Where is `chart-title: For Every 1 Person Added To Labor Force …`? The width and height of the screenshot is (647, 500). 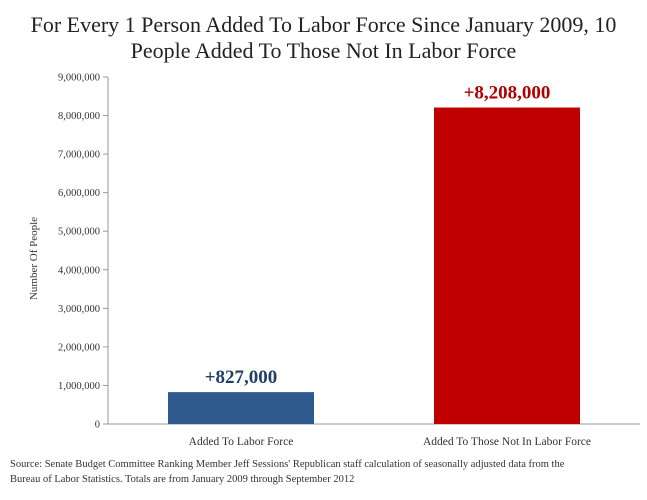
chart-title: For Every 1 Person Added To Labor Force … is located at coordinates (323, 38).